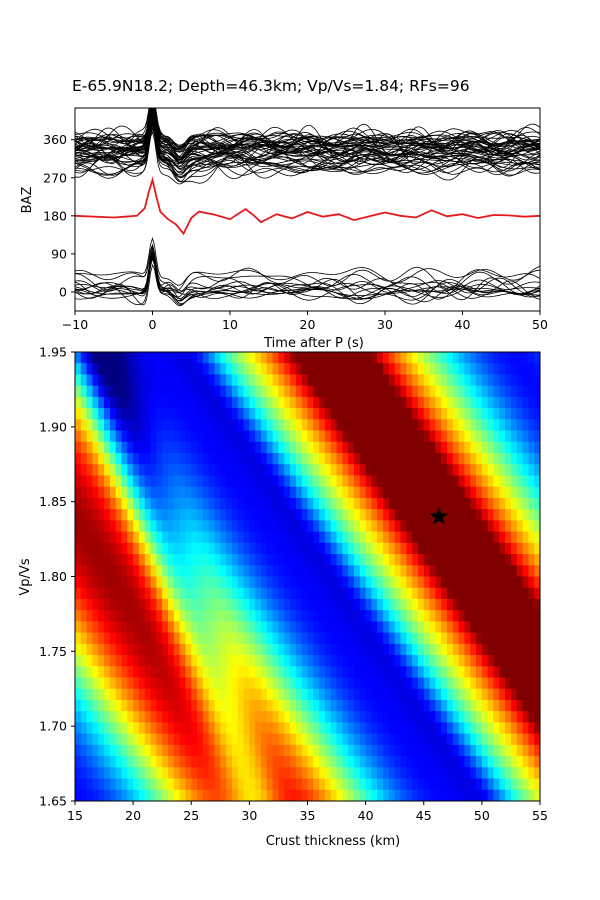  Describe the element at coordinates (53, 801) in the screenshot. I see `hk-ytick-label: 1.65` at that location.